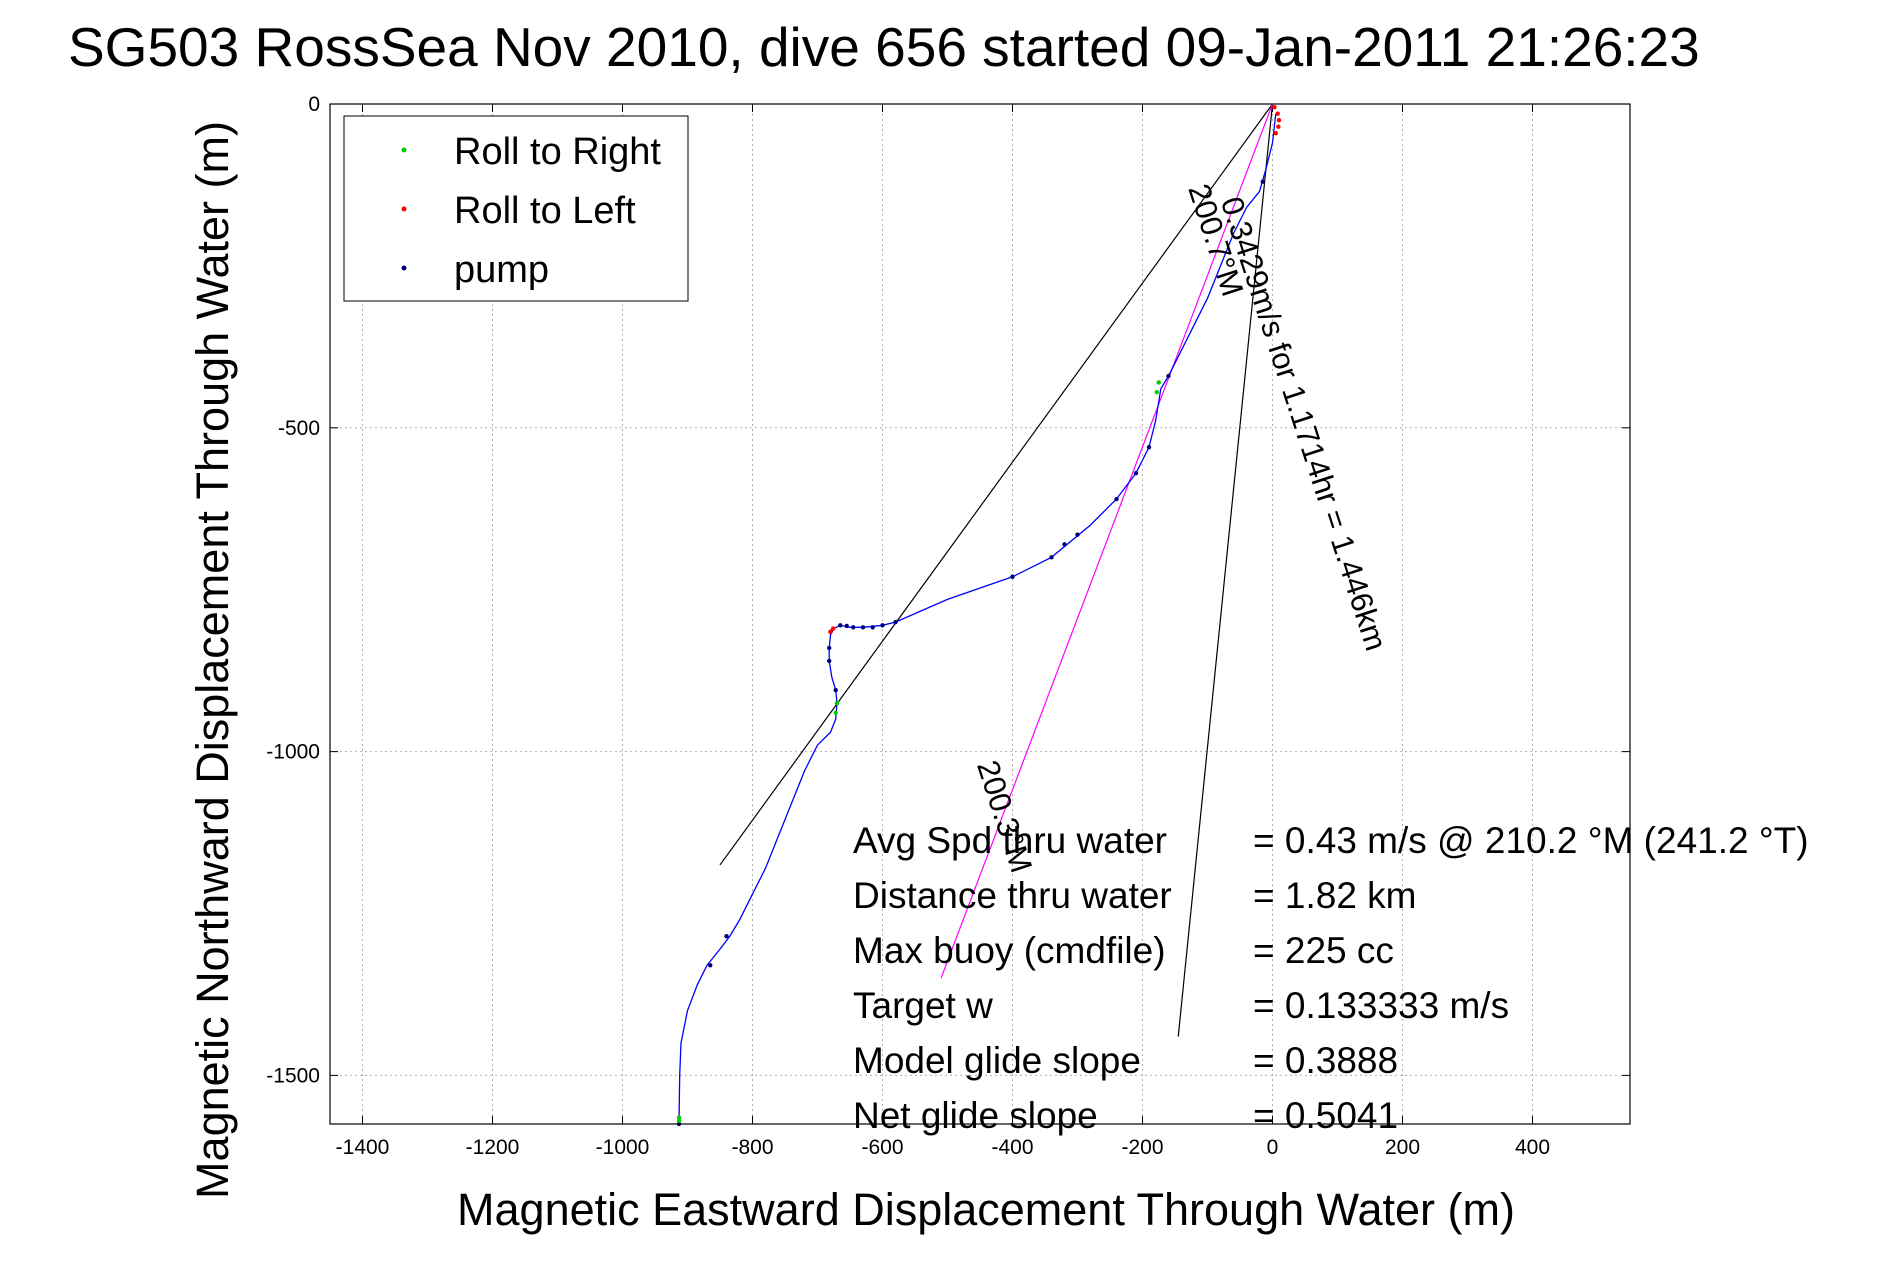  Describe the element at coordinates (623, 1147) in the screenshot. I see `x-tick-label: -1000` at that location.